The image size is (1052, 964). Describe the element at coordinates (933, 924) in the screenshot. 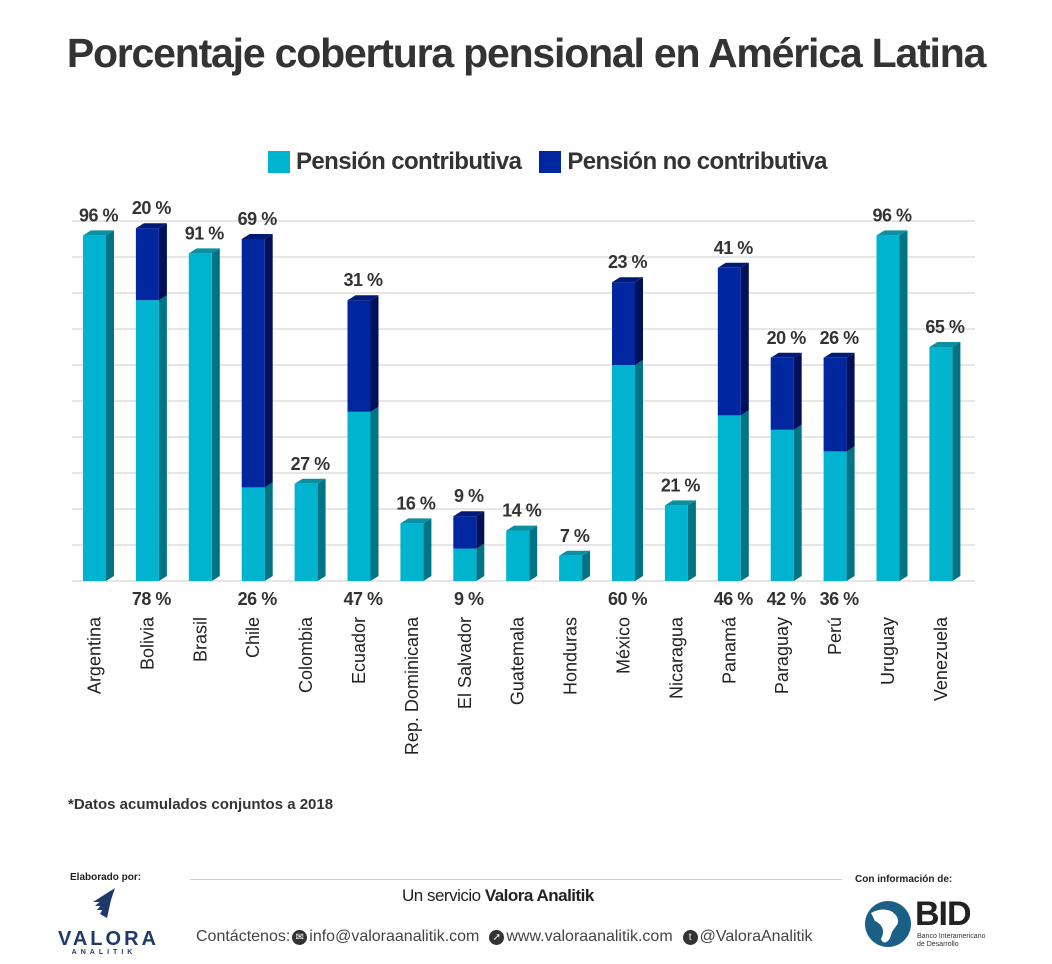

I see `bid-logo: BID Banco Interamericano de Desarrollo` at that location.